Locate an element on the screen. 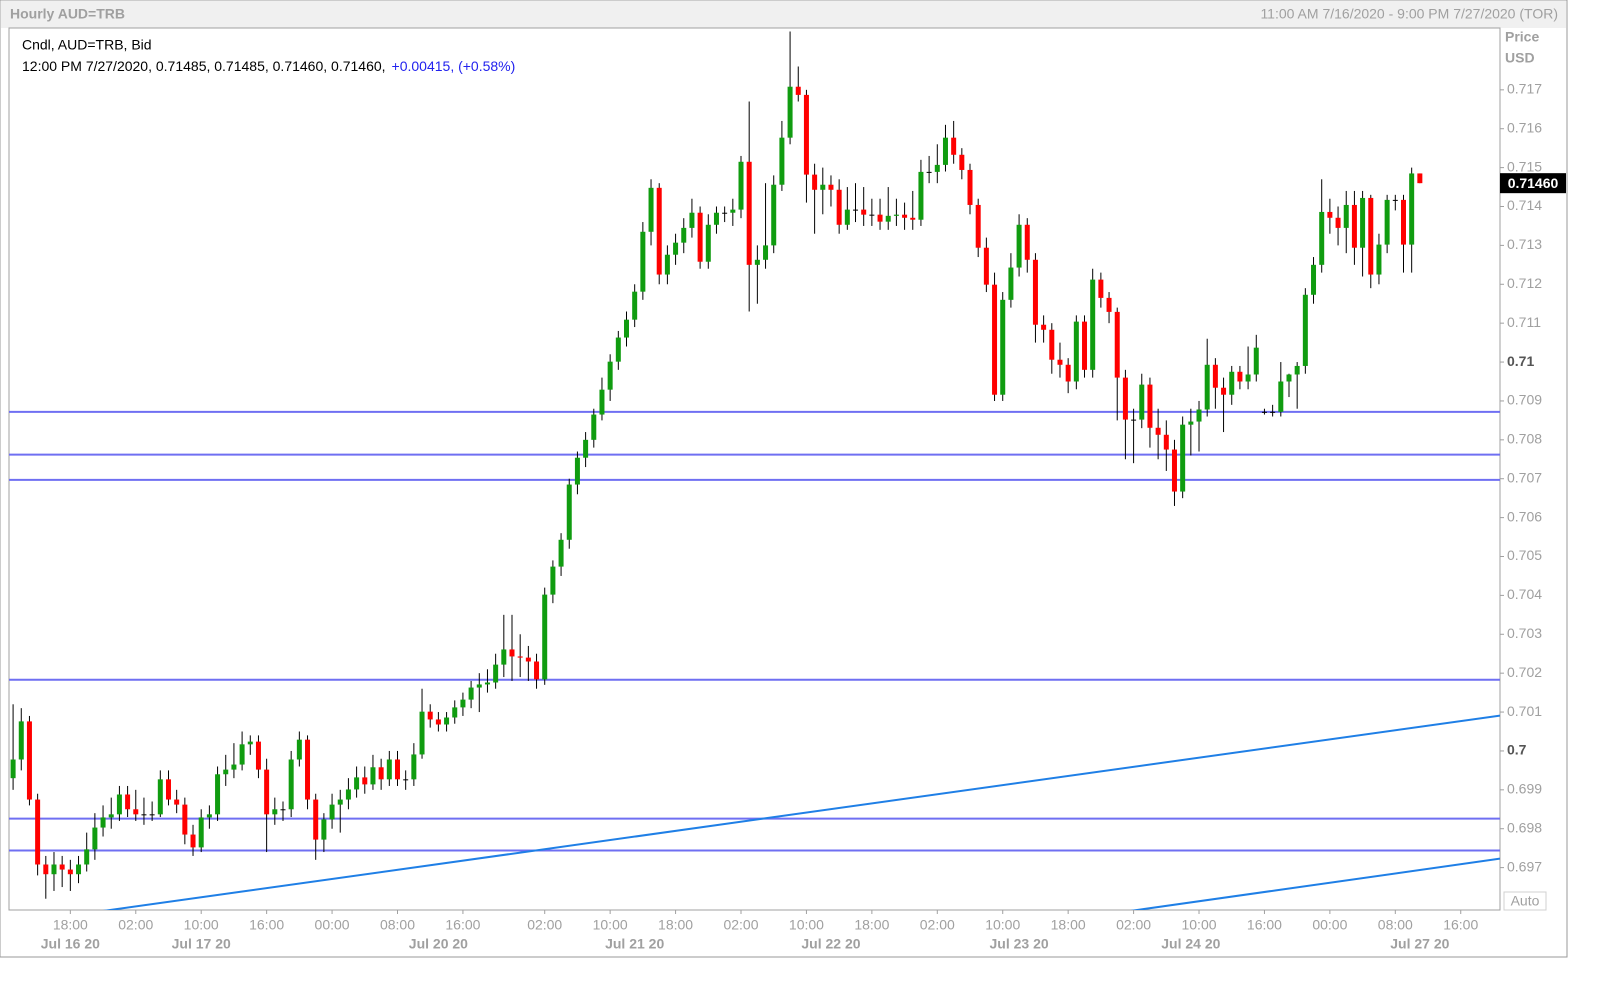 The image size is (1600, 983). y-tick-label: 0.711 is located at coordinates (1524, 322).